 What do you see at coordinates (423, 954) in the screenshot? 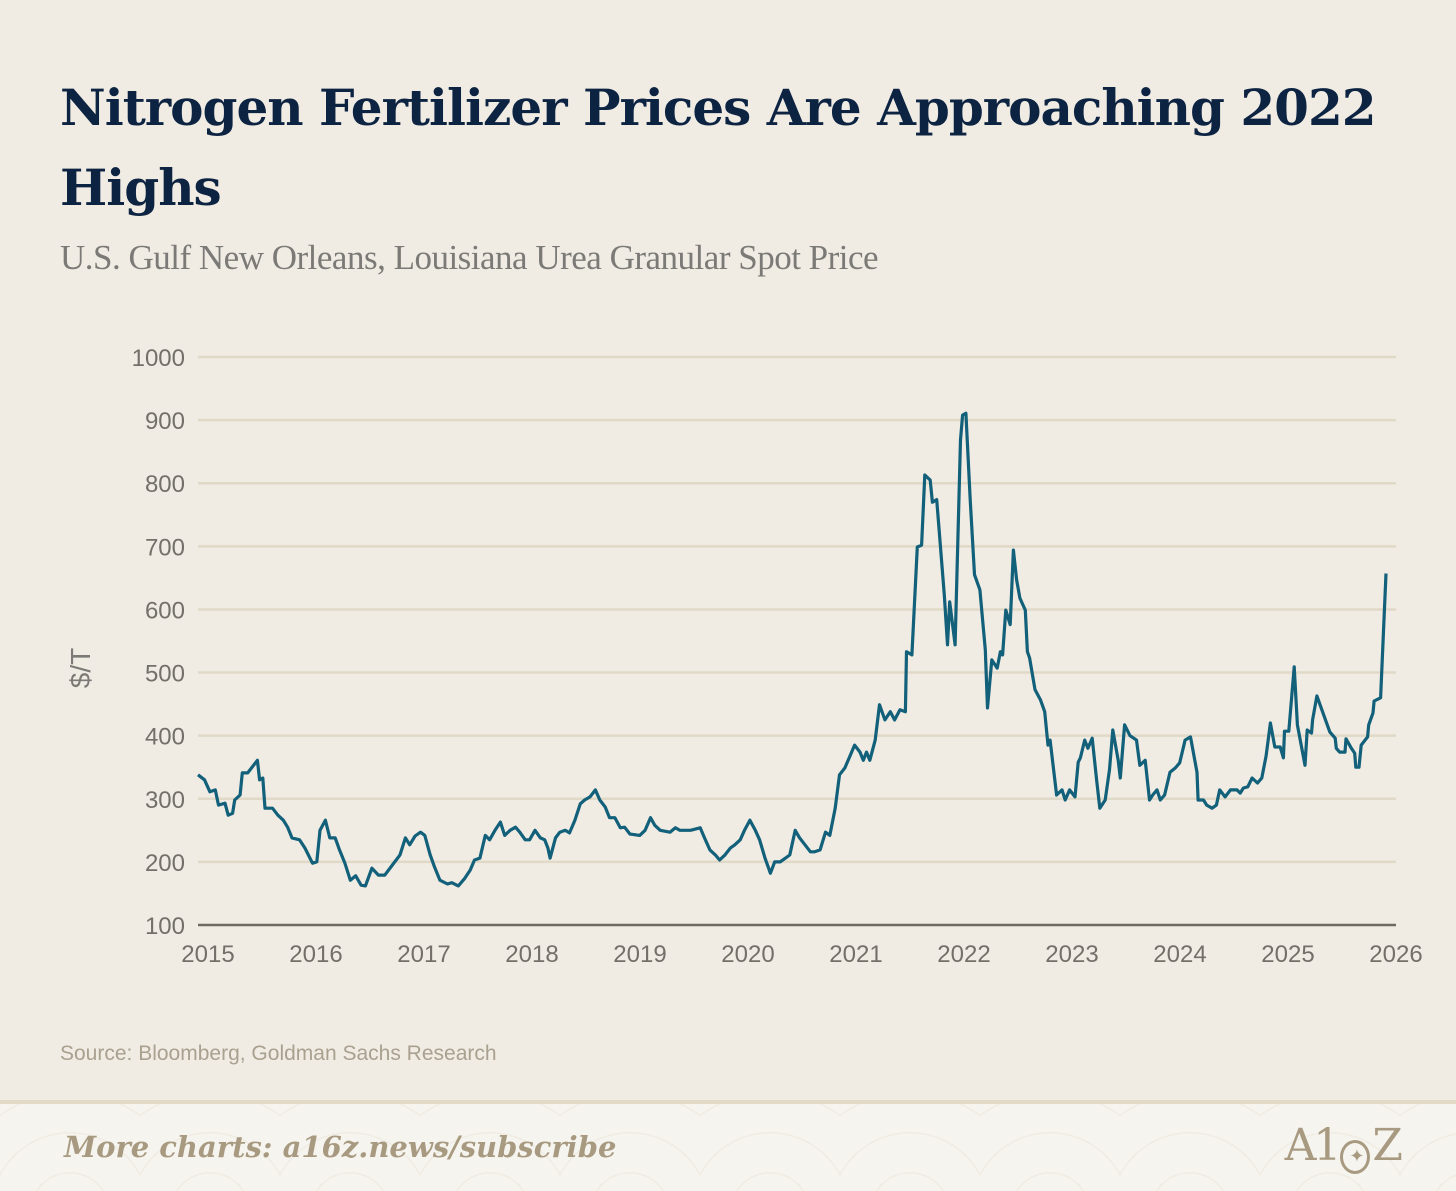
I see `x-tick-label: 2017` at bounding box center [423, 954].